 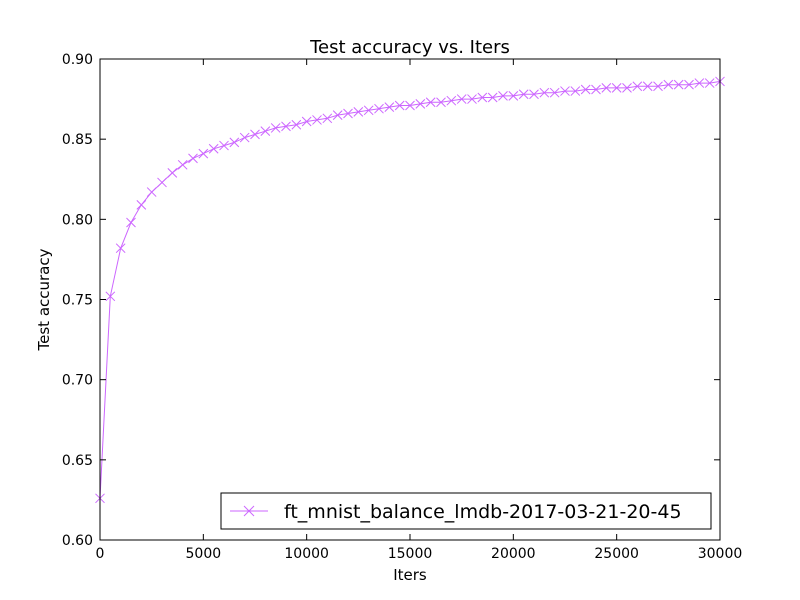 I want to click on y-tick-label: 0.90, so click(x=77, y=60).